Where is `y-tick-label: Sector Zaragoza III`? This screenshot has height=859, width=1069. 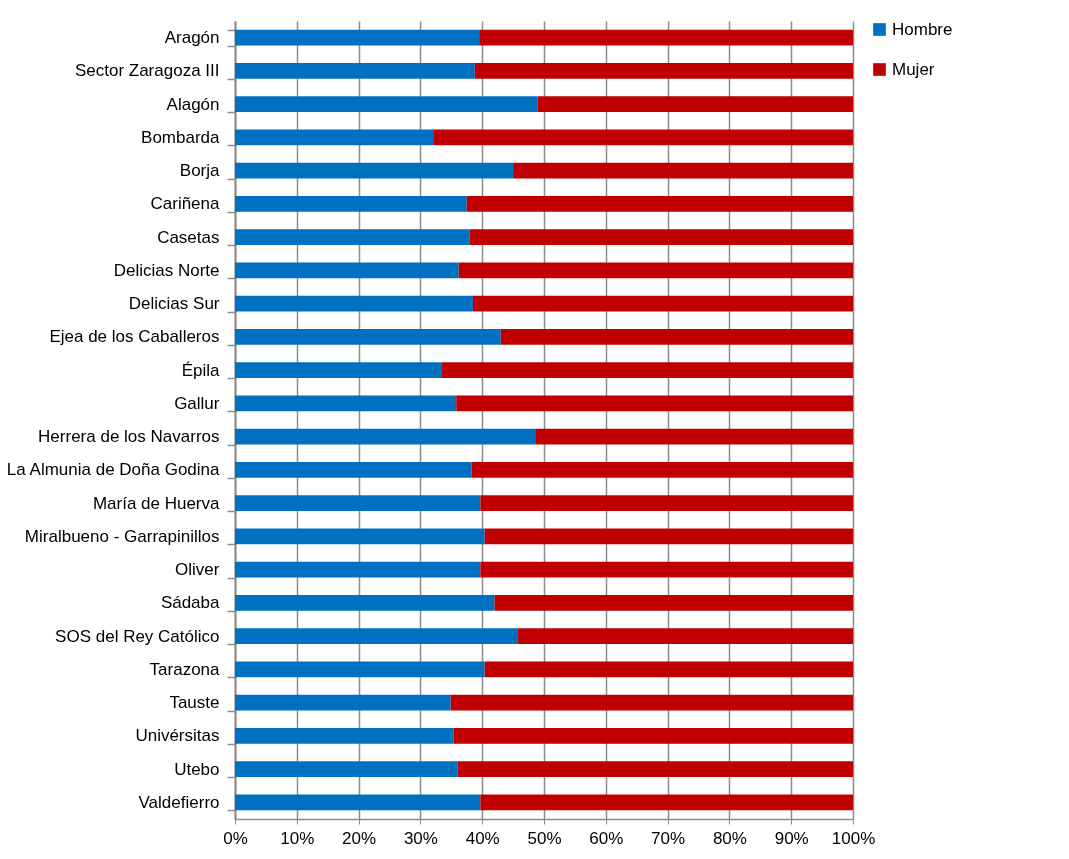
y-tick-label: Sector Zaragoza III is located at coordinates (147, 71).